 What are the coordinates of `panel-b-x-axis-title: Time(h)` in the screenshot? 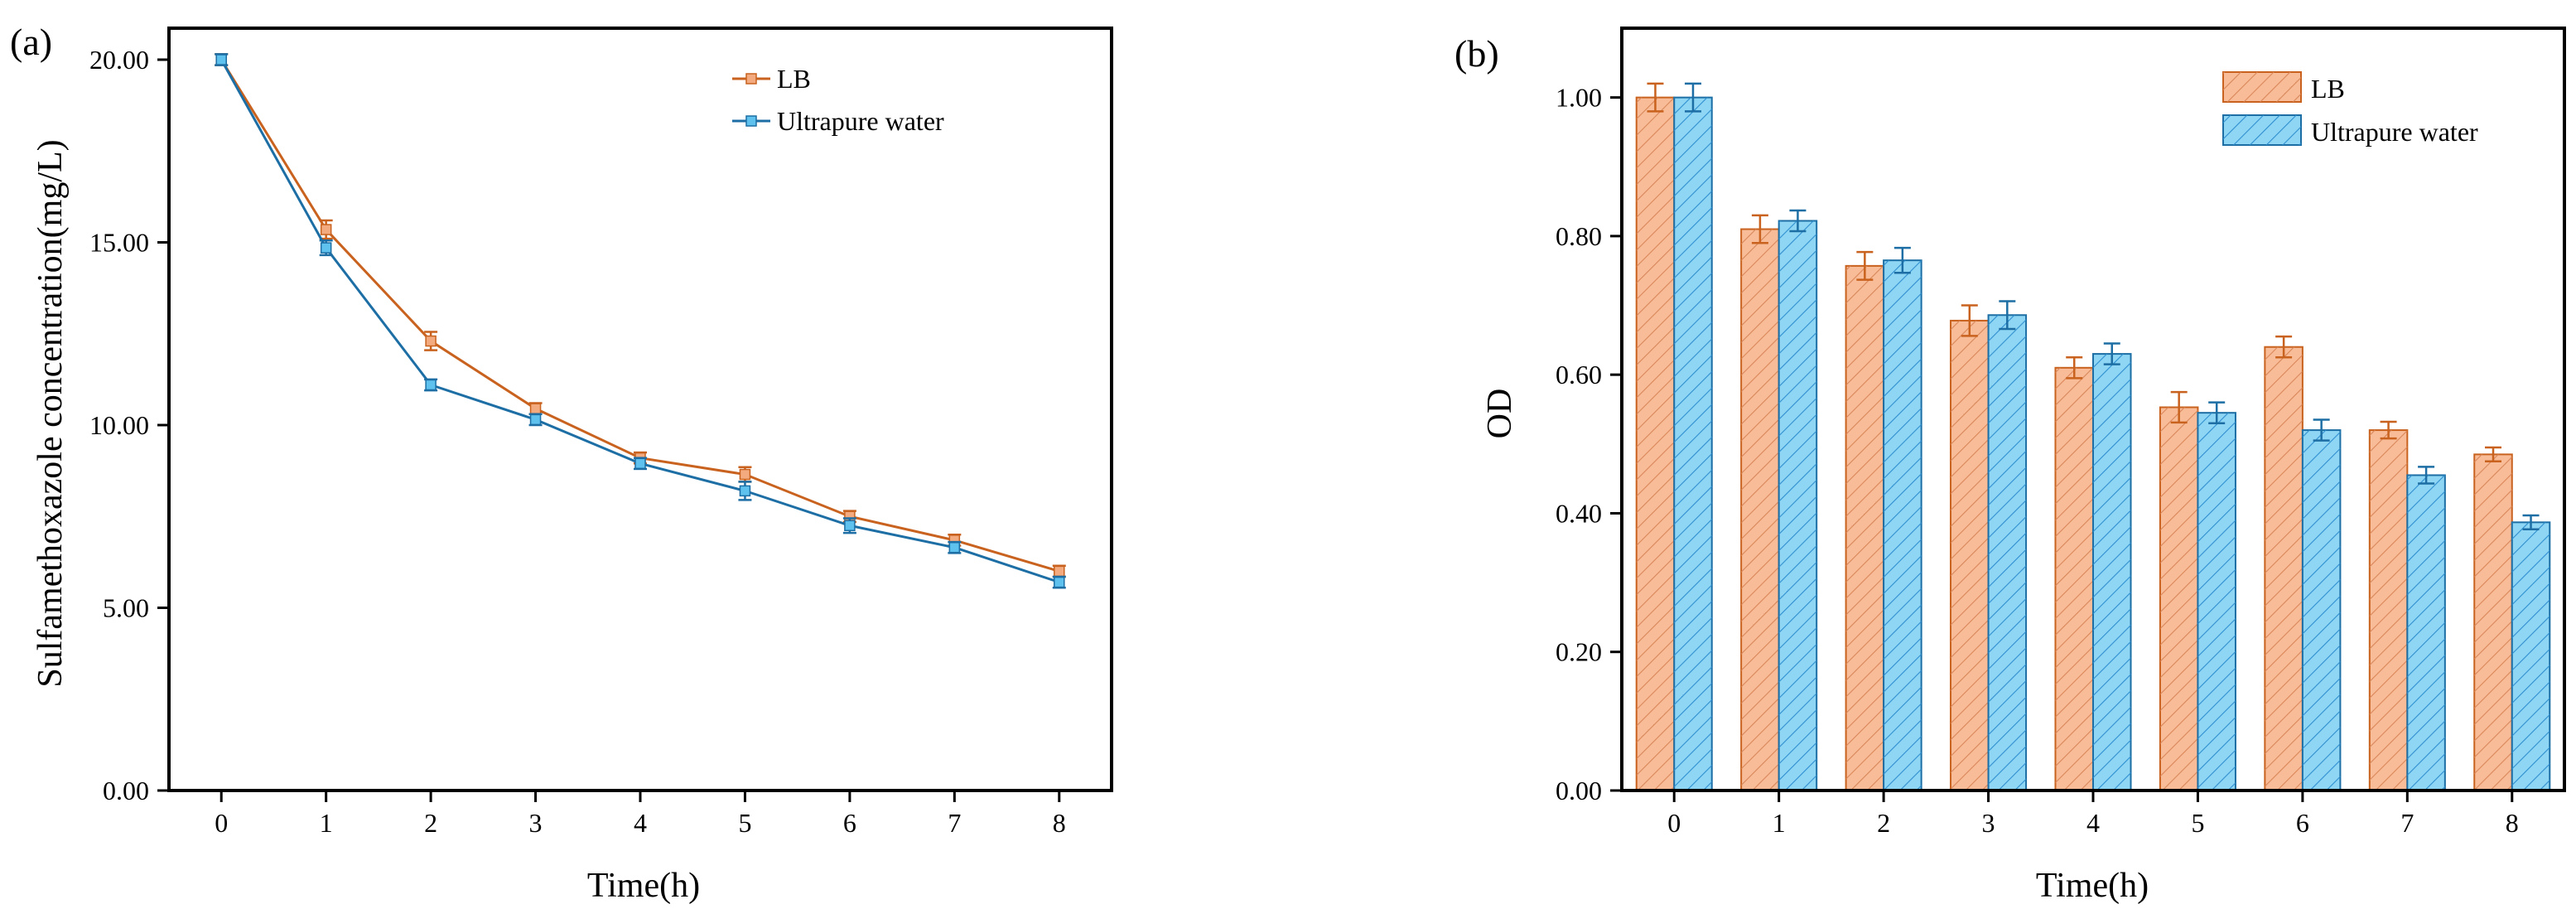 It's located at (2093, 886).